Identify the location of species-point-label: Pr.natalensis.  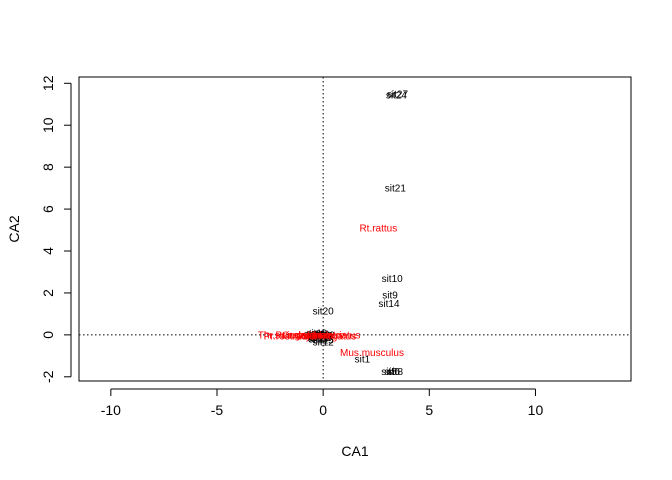
(303, 335).